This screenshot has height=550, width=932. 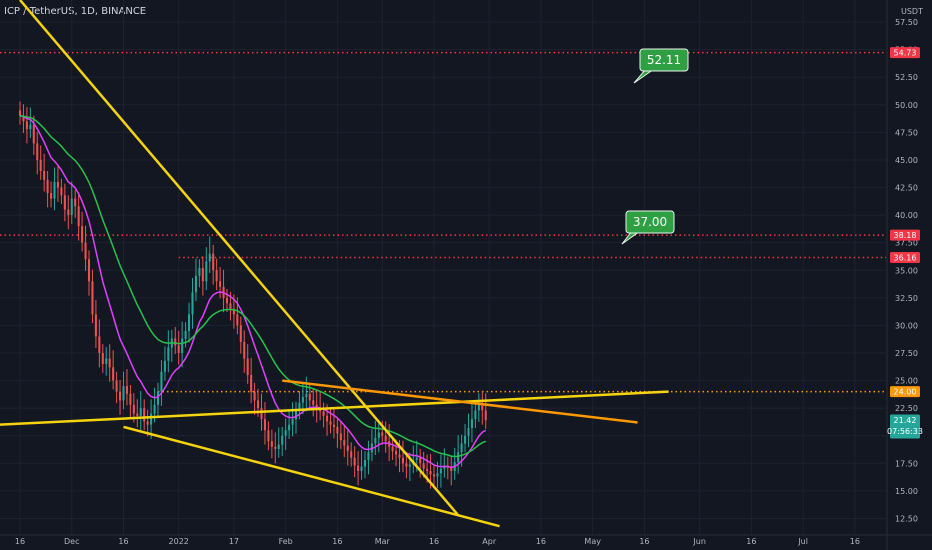 What do you see at coordinates (906, 408) in the screenshot?
I see `y-tick-label: 22.50` at bounding box center [906, 408].